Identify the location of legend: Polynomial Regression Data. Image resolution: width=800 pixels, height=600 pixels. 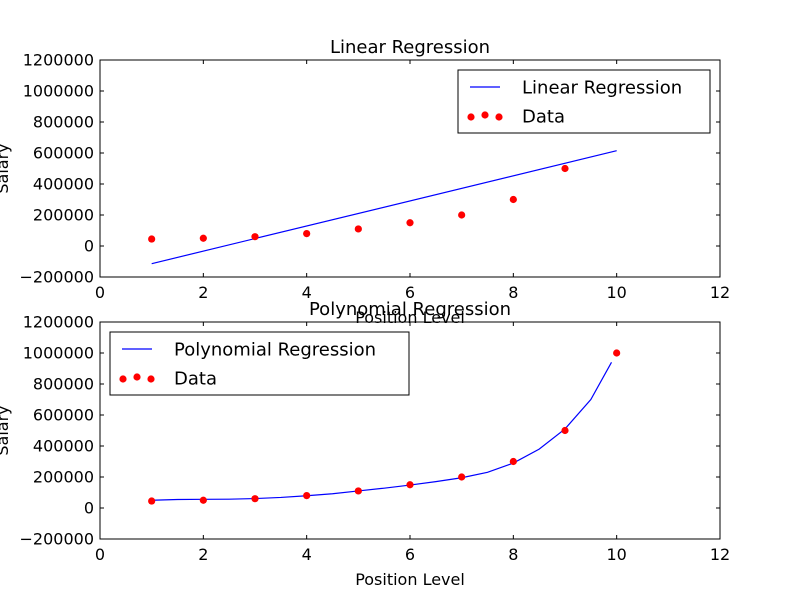
(259, 363).